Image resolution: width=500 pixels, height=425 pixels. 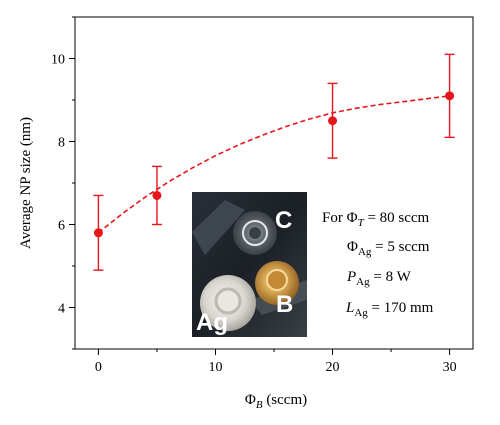 I want to click on x-axis-label: ΦB (sccm), so click(x=276, y=401).